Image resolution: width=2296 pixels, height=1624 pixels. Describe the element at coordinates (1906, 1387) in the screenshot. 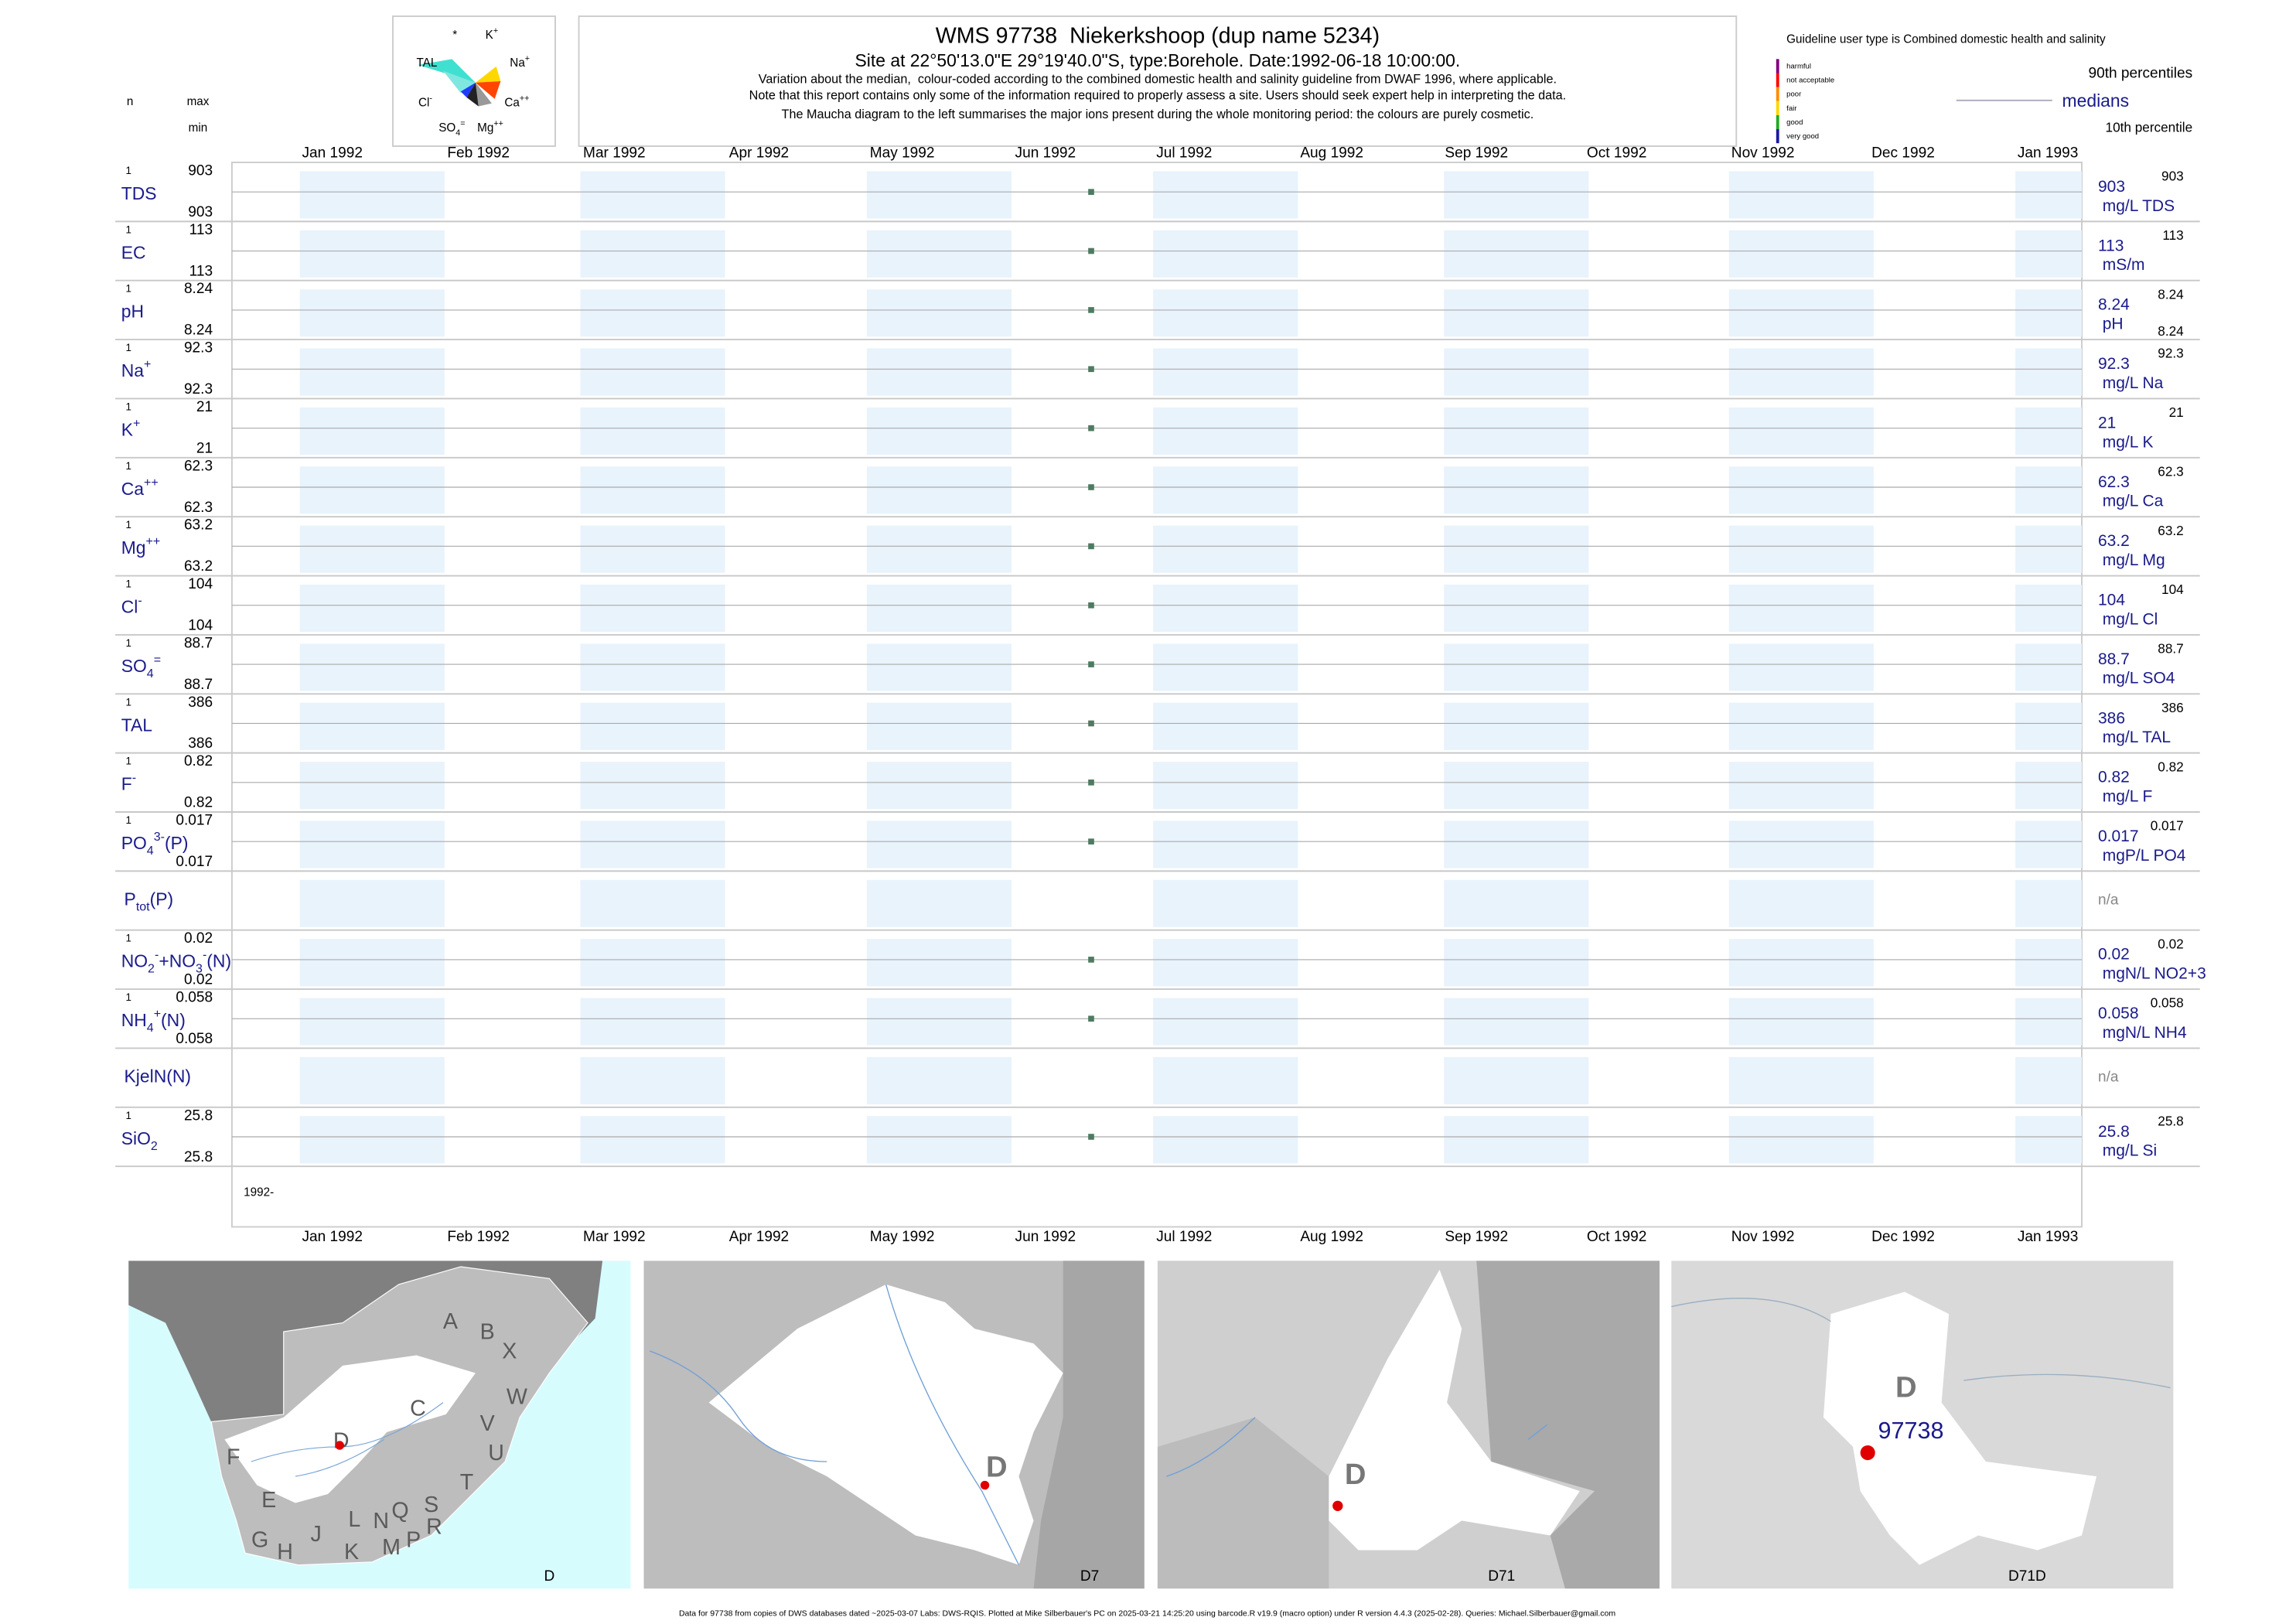

I see `catchment-label: D` at that location.